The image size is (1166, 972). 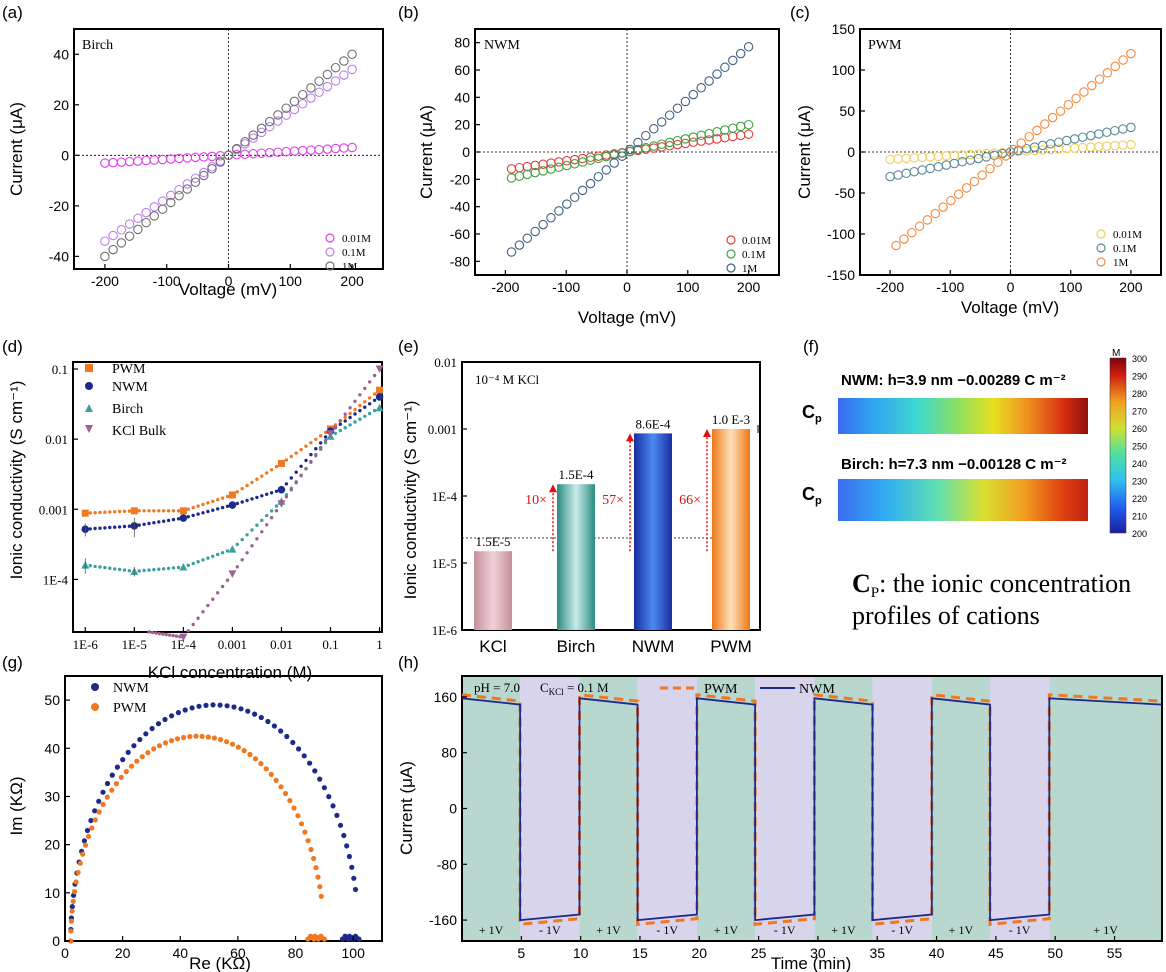 I want to click on band-negative, so click(x=550, y=808).